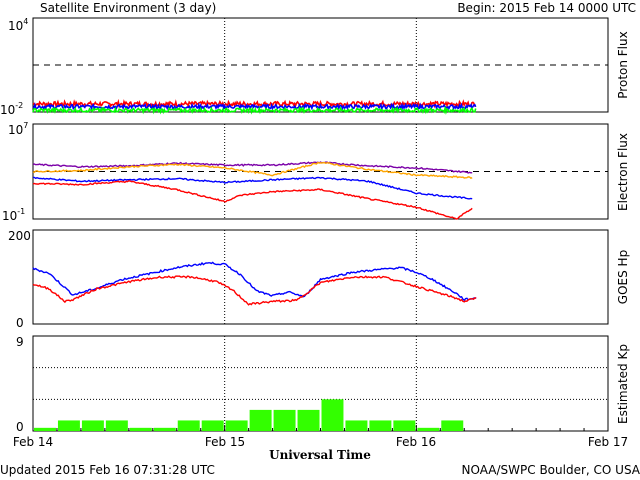 This screenshot has width=640, height=480. I want to click on begin-time: Begin: 2015 Feb 14 0000 UTC, so click(546, 8).